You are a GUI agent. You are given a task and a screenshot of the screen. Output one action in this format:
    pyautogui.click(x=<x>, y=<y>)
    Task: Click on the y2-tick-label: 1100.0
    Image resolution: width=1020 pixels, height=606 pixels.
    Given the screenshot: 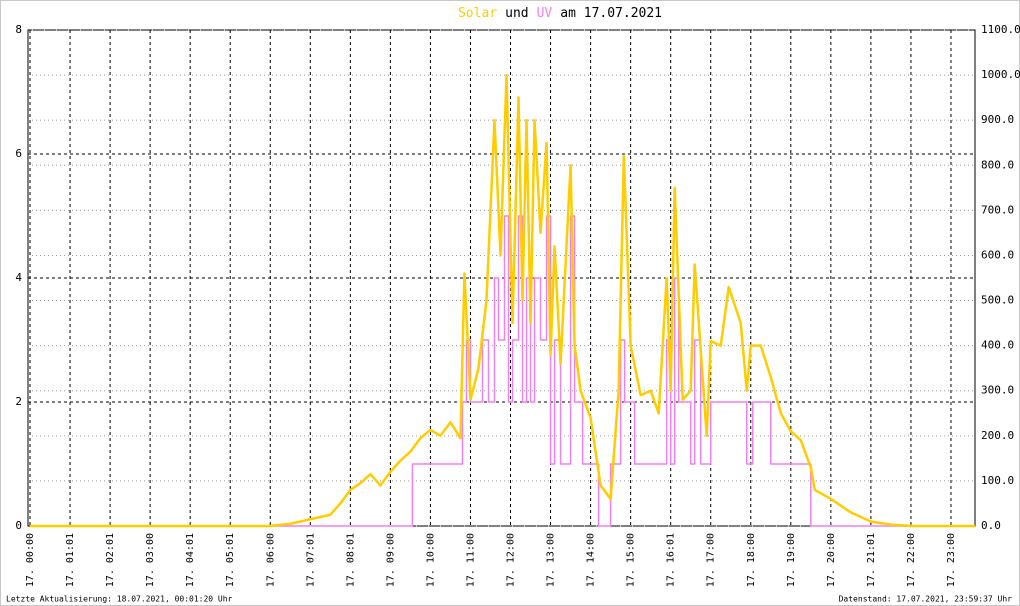 What is the action you would take?
    pyautogui.click(x=1000, y=29)
    